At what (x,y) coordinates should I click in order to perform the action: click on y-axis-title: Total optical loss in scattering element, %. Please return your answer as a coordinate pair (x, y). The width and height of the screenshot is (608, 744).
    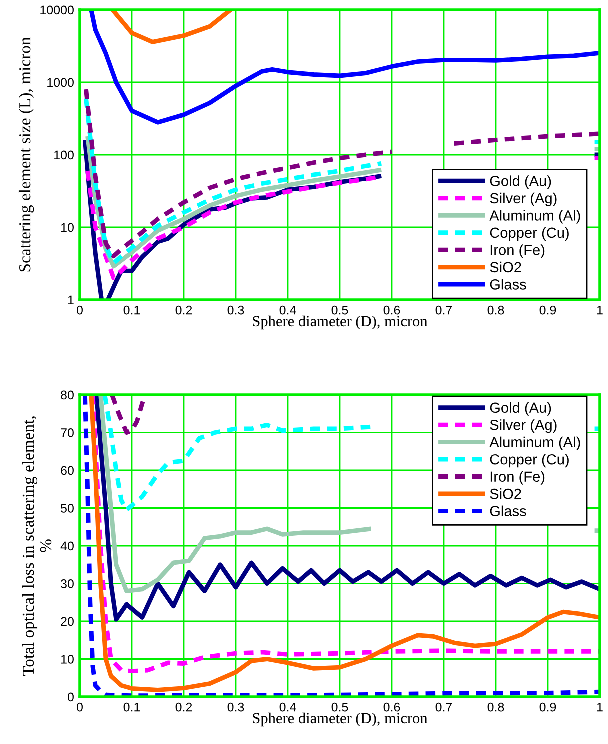
    Looking at the image, I should click on (37, 546).